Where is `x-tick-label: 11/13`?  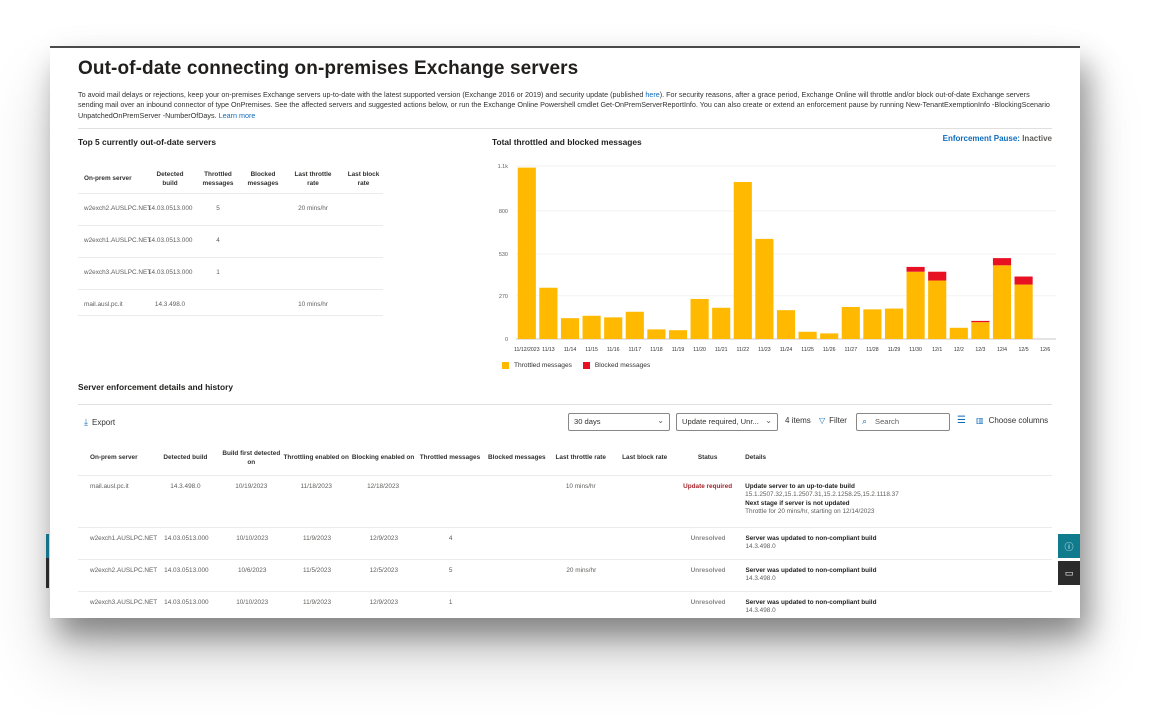
x-tick-label: 11/13 is located at coordinates (548, 350).